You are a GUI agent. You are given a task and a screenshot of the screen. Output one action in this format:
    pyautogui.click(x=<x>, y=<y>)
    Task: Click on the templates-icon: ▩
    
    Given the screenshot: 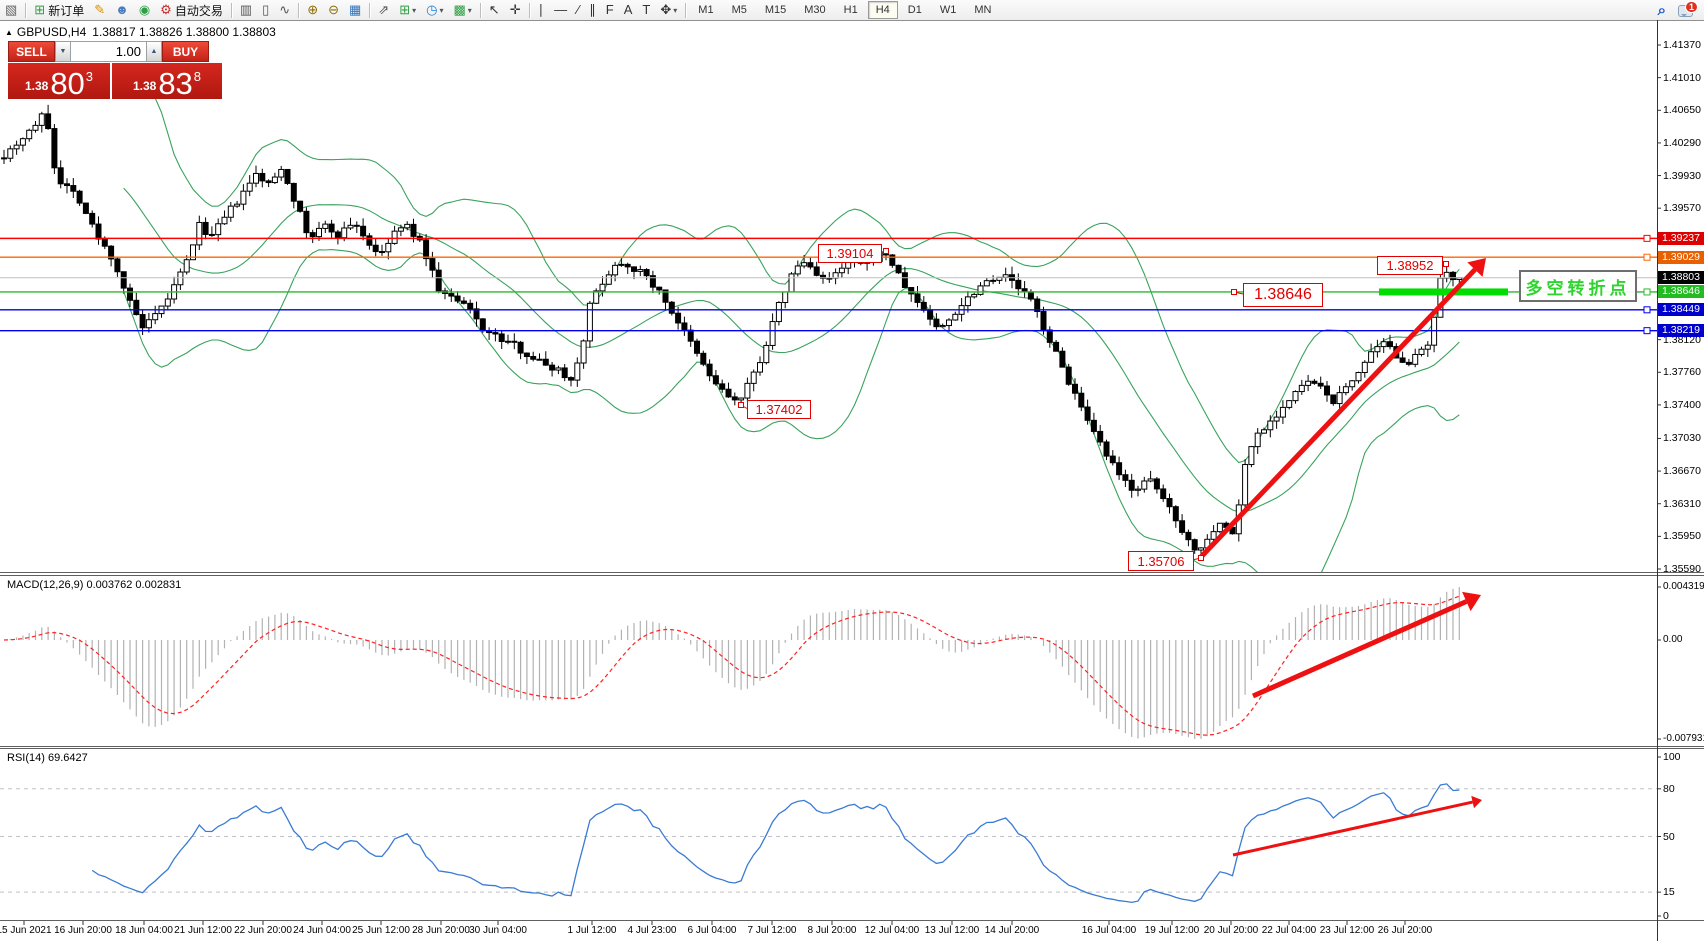 What is the action you would take?
    pyautogui.click(x=459, y=9)
    